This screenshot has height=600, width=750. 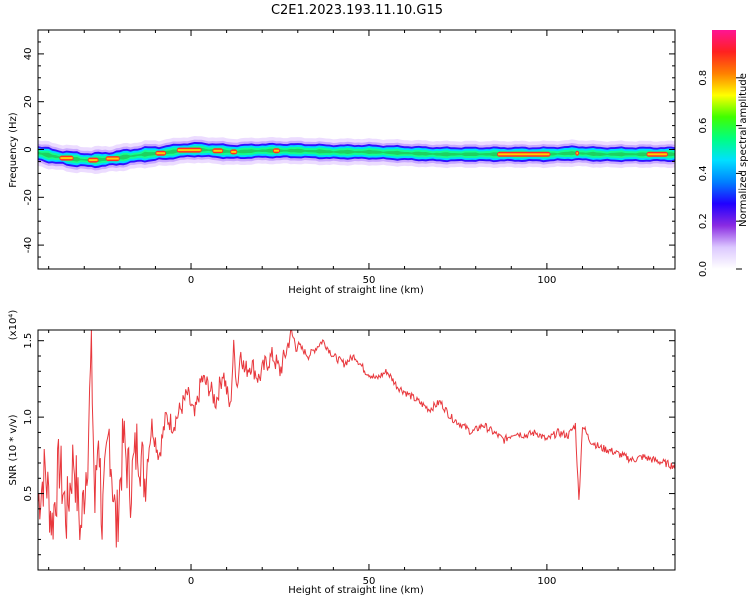 I want to click on colorbar-gradient, so click(x=724, y=149).